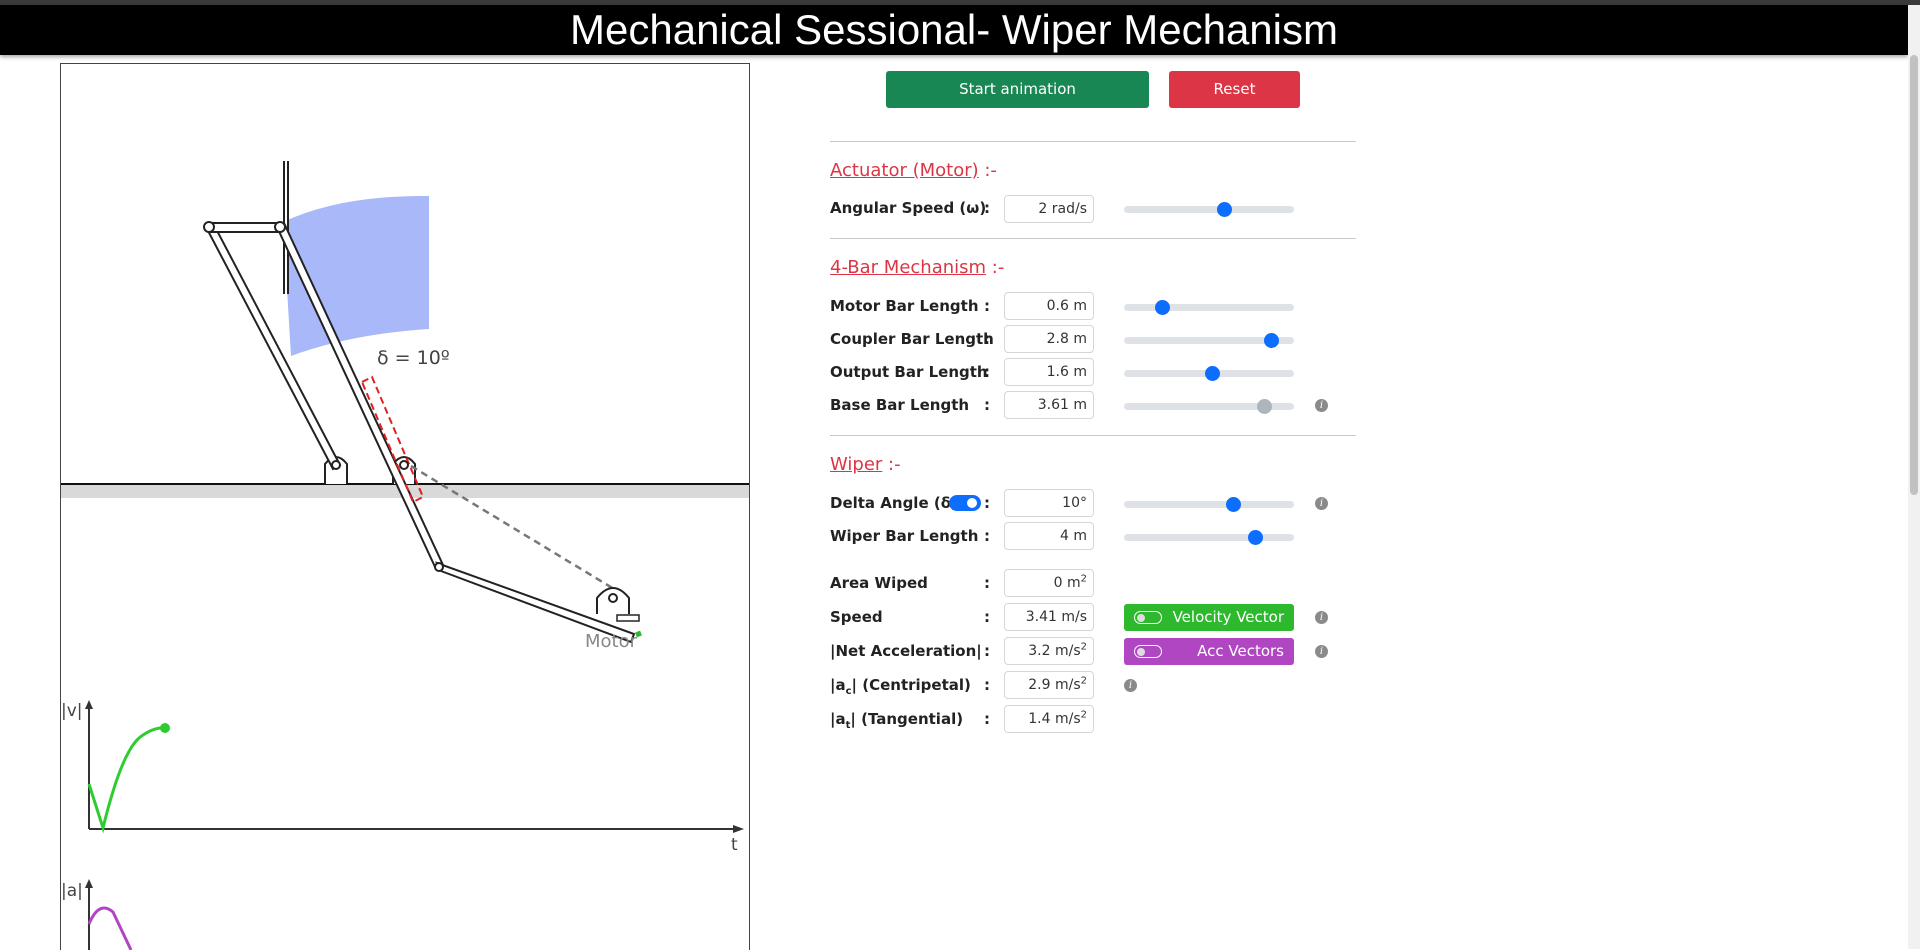 The width and height of the screenshot is (1920, 950). What do you see at coordinates (865, 464) in the screenshot?
I see `wiper-section-title: Wiper :-` at bounding box center [865, 464].